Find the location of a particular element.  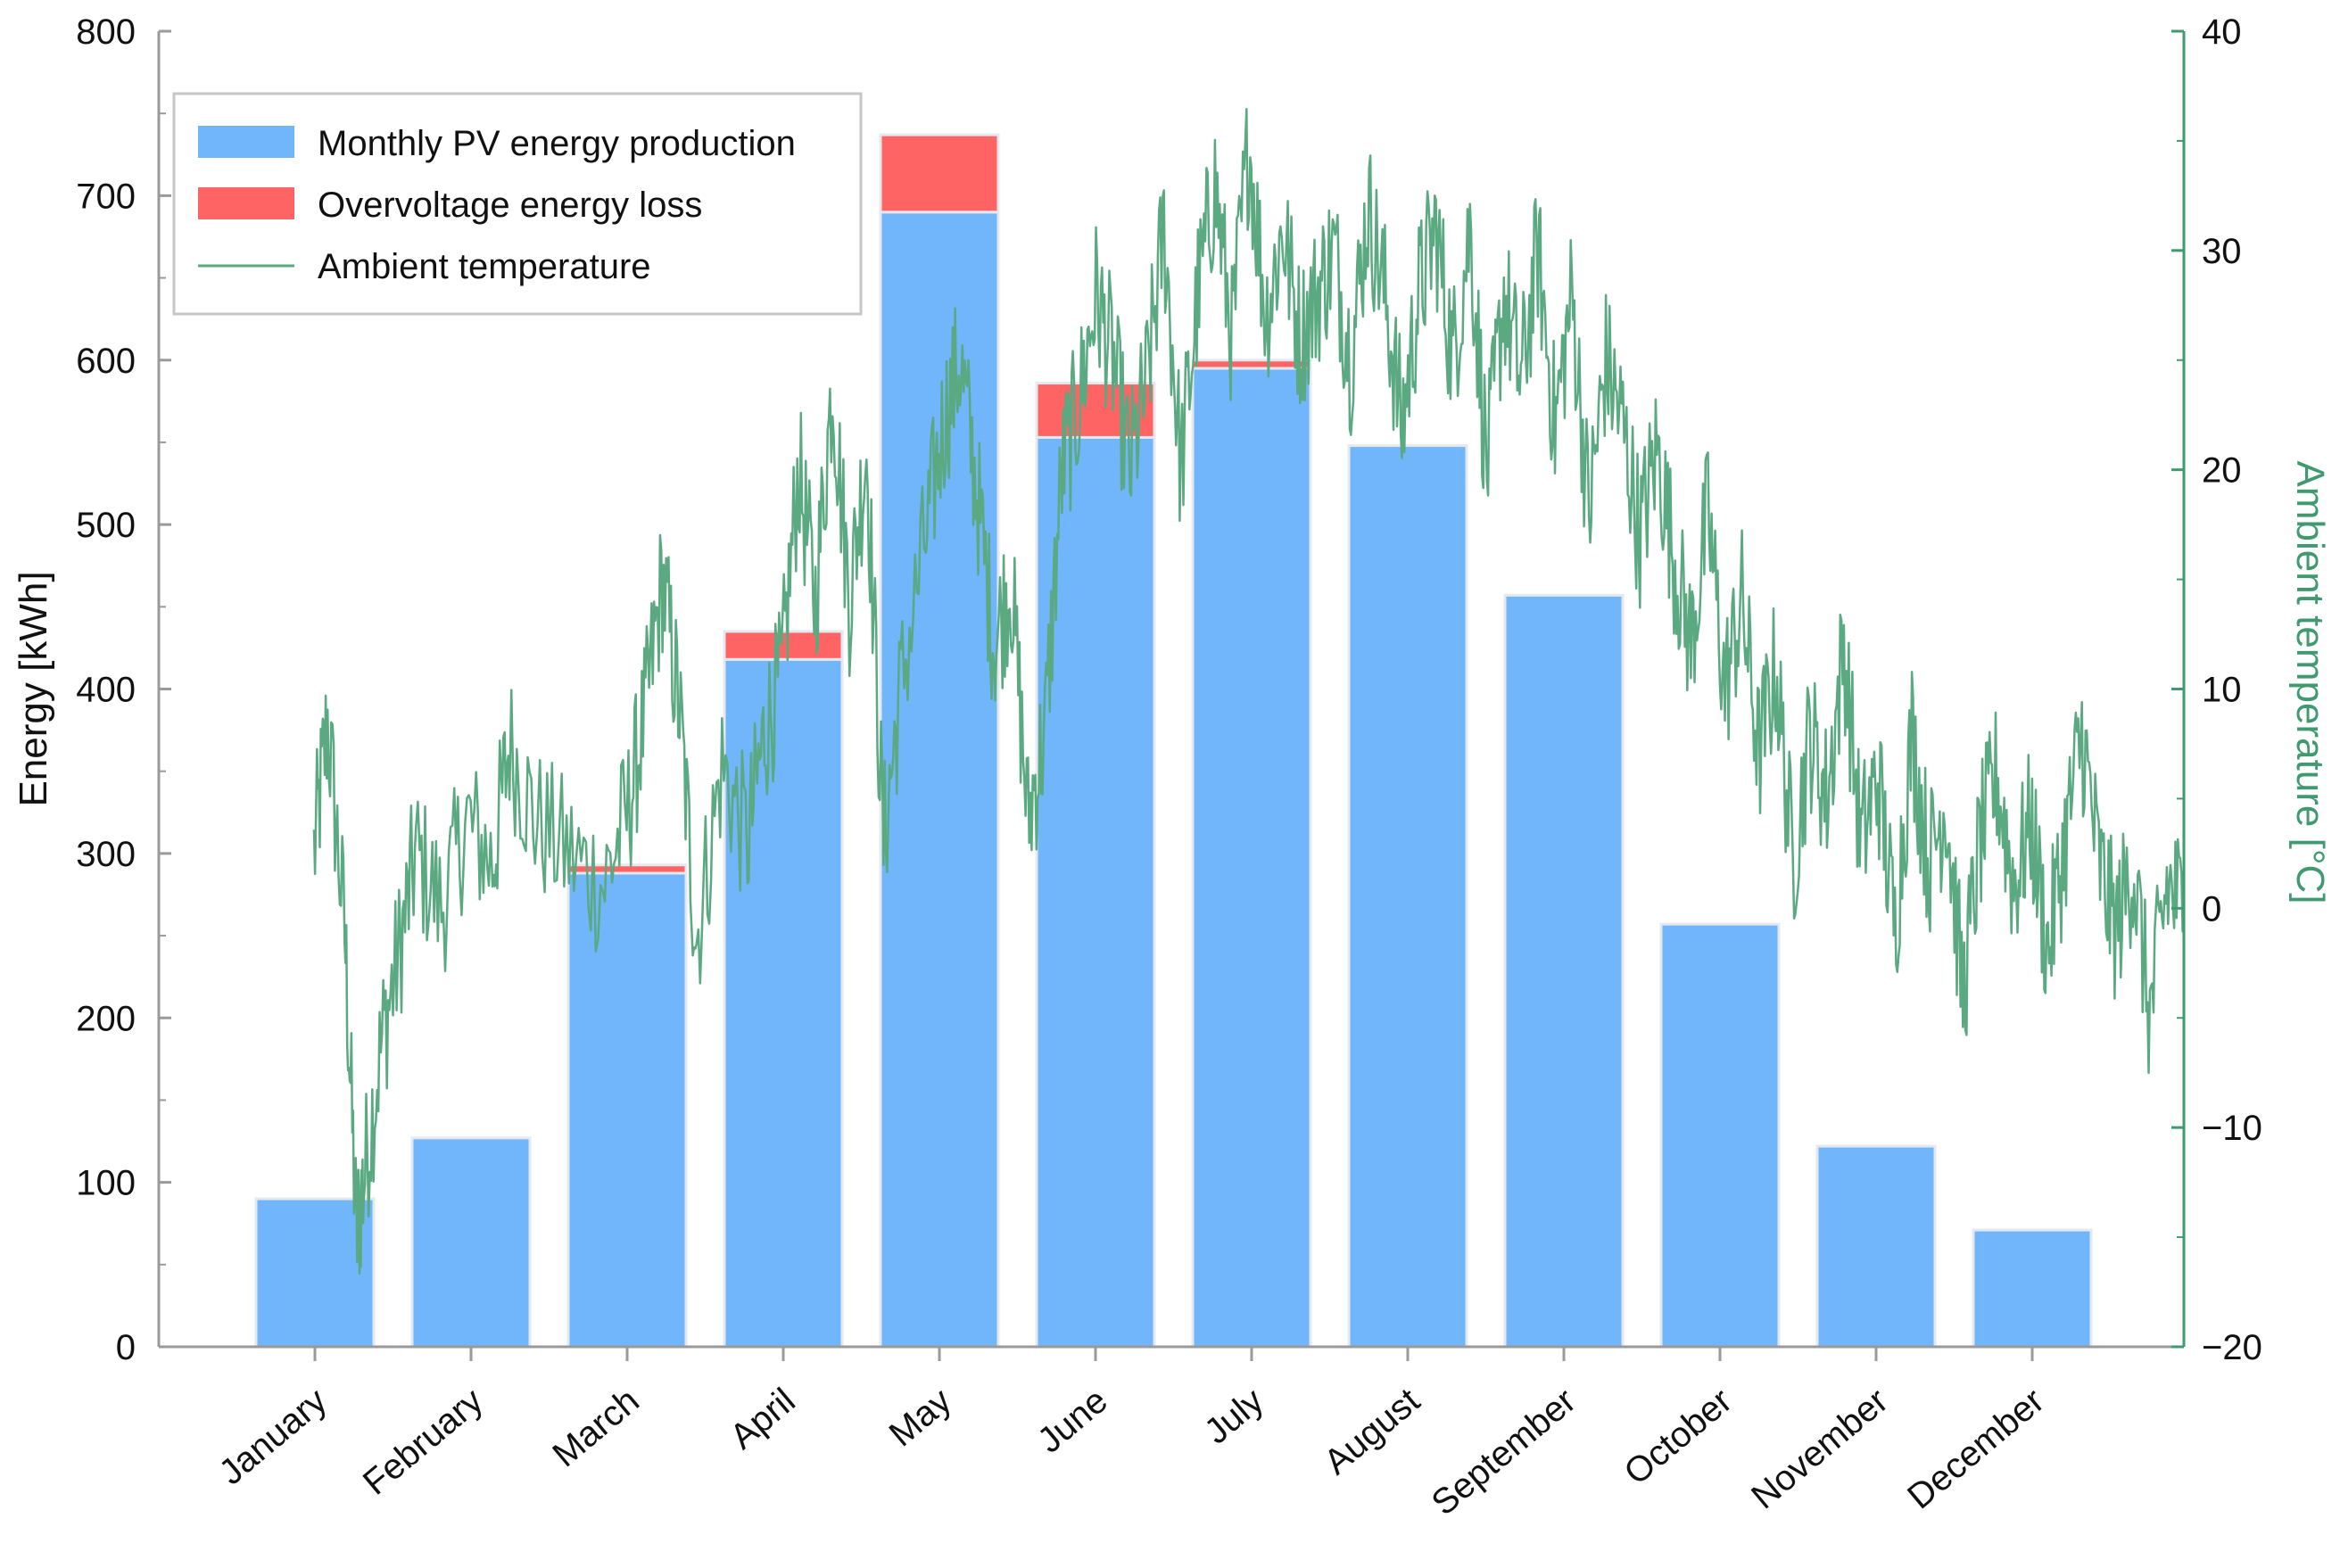

left-tick-label: 500 is located at coordinates (106, 525).